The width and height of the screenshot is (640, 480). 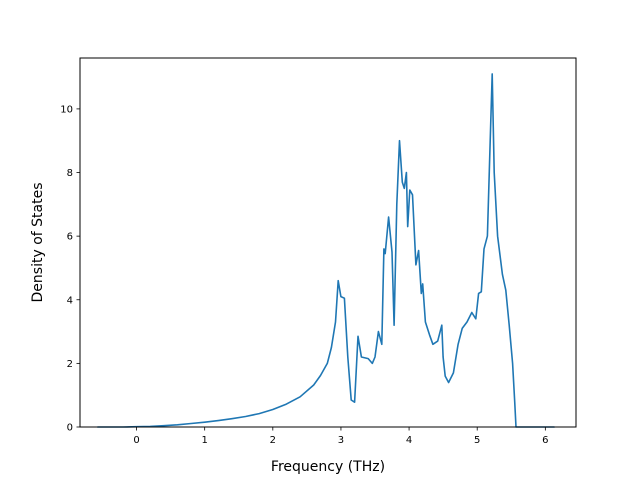 I want to click on y-tick-label: 0, so click(x=70, y=428).